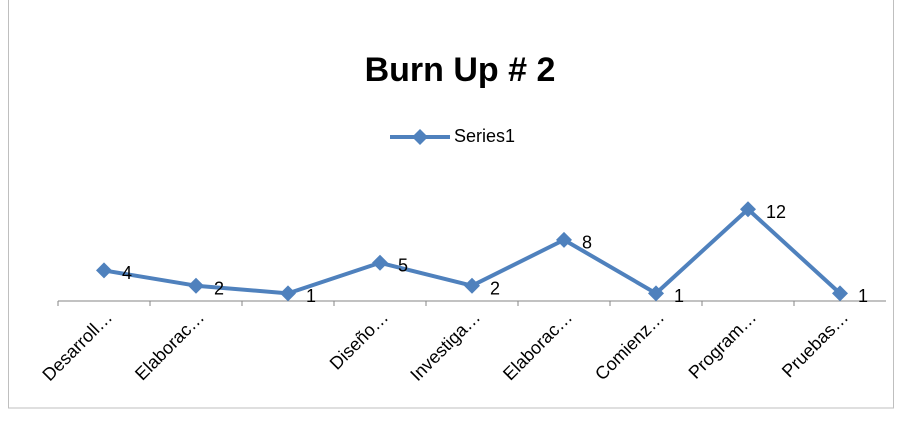 The width and height of the screenshot is (901, 421). Describe the element at coordinates (776, 212) in the screenshot. I see `data-label: 12` at that location.